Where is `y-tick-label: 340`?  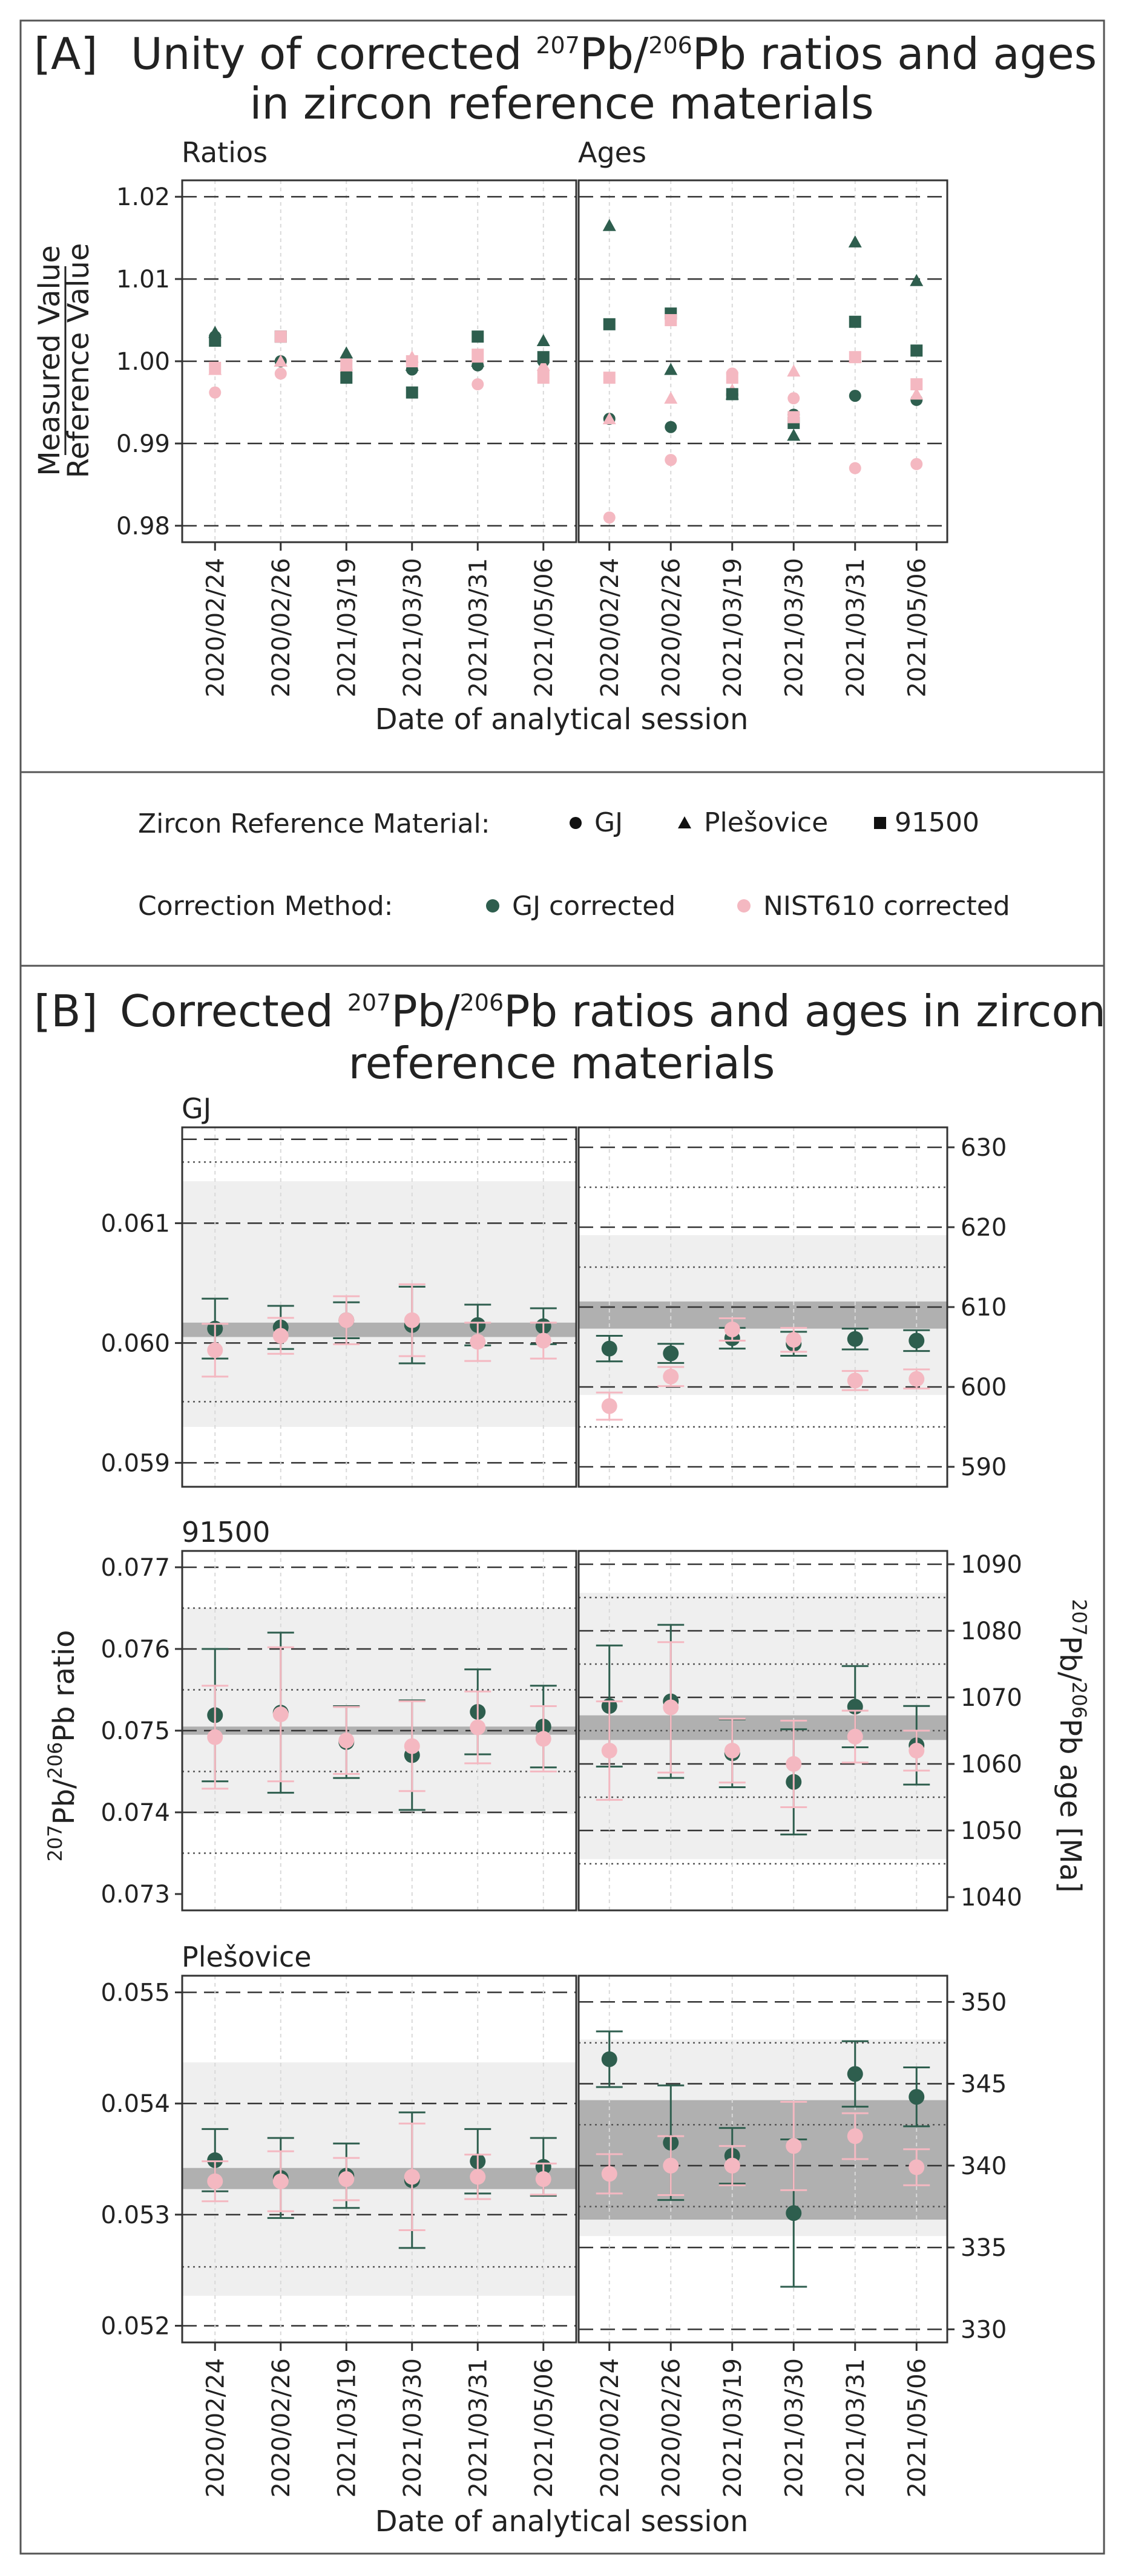
y-tick-label: 340 is located at coordinates (984, 2166).